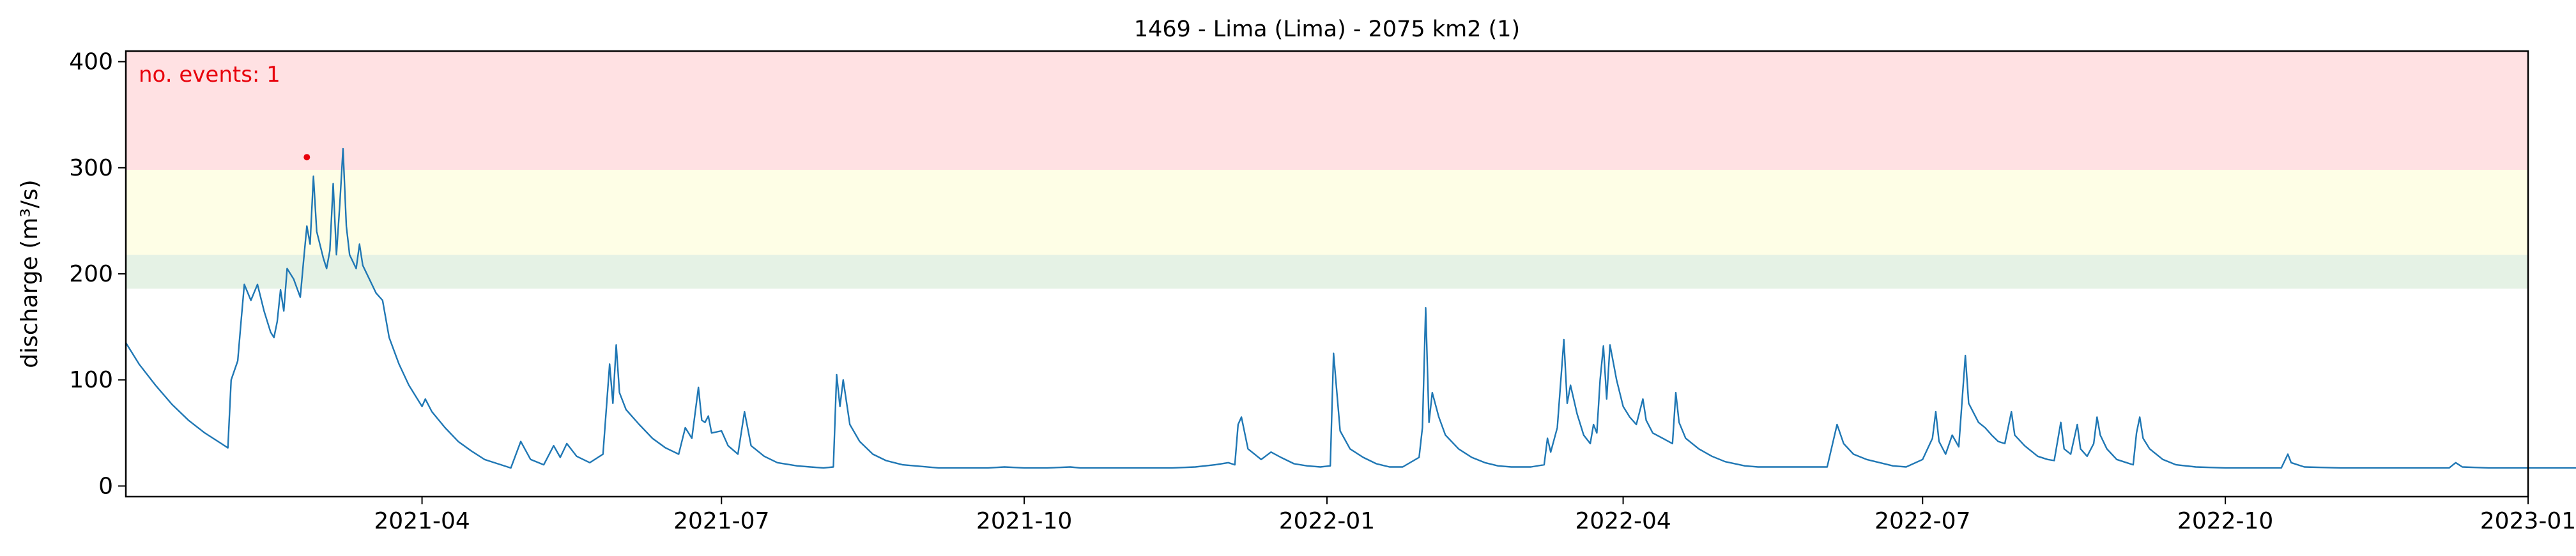  Describe the element at coordinates (30, 273) in the screenshot. I see `y-axis-label: discharge (m³/s)` at that location.